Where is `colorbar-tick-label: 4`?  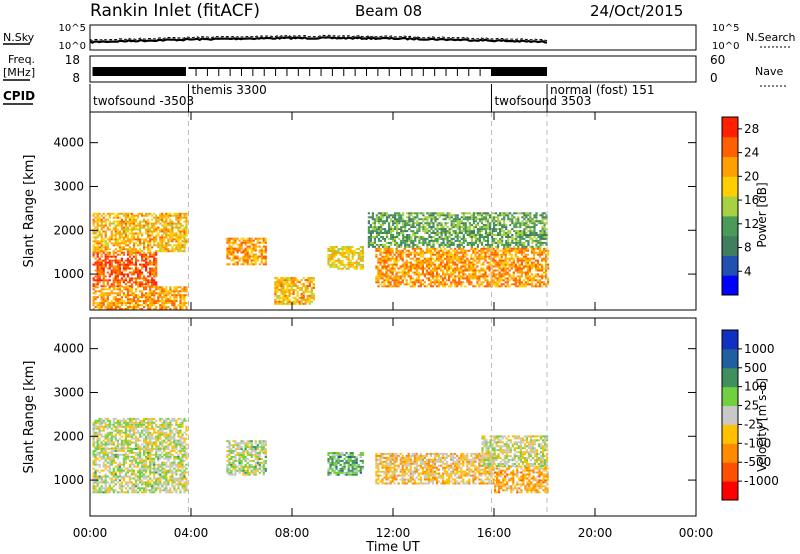 colorbar-tick-label: 4 is located at coordinates (748, 271).